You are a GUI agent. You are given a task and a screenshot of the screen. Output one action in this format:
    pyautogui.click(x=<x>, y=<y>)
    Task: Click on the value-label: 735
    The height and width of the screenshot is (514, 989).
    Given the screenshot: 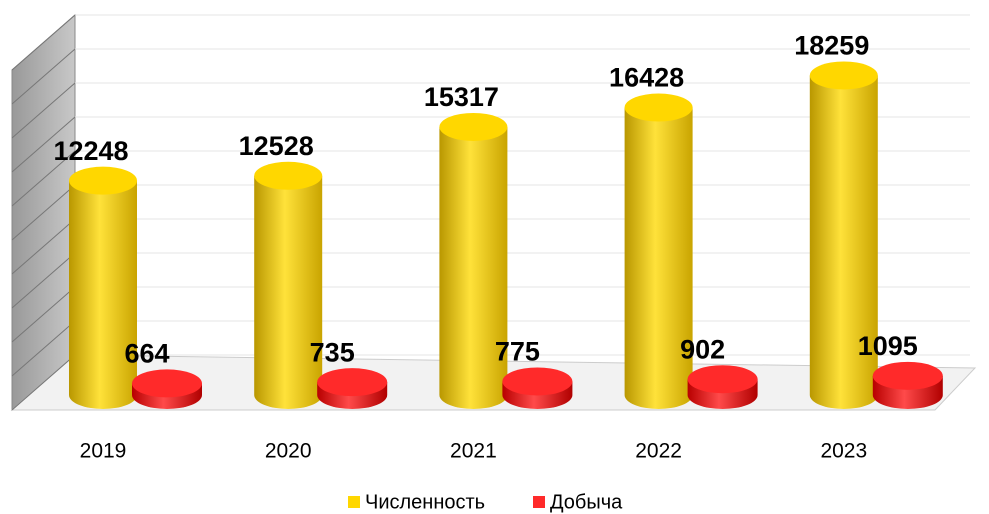 What is the action you would take?
    pyautogui.click(x=332, y=352)
    